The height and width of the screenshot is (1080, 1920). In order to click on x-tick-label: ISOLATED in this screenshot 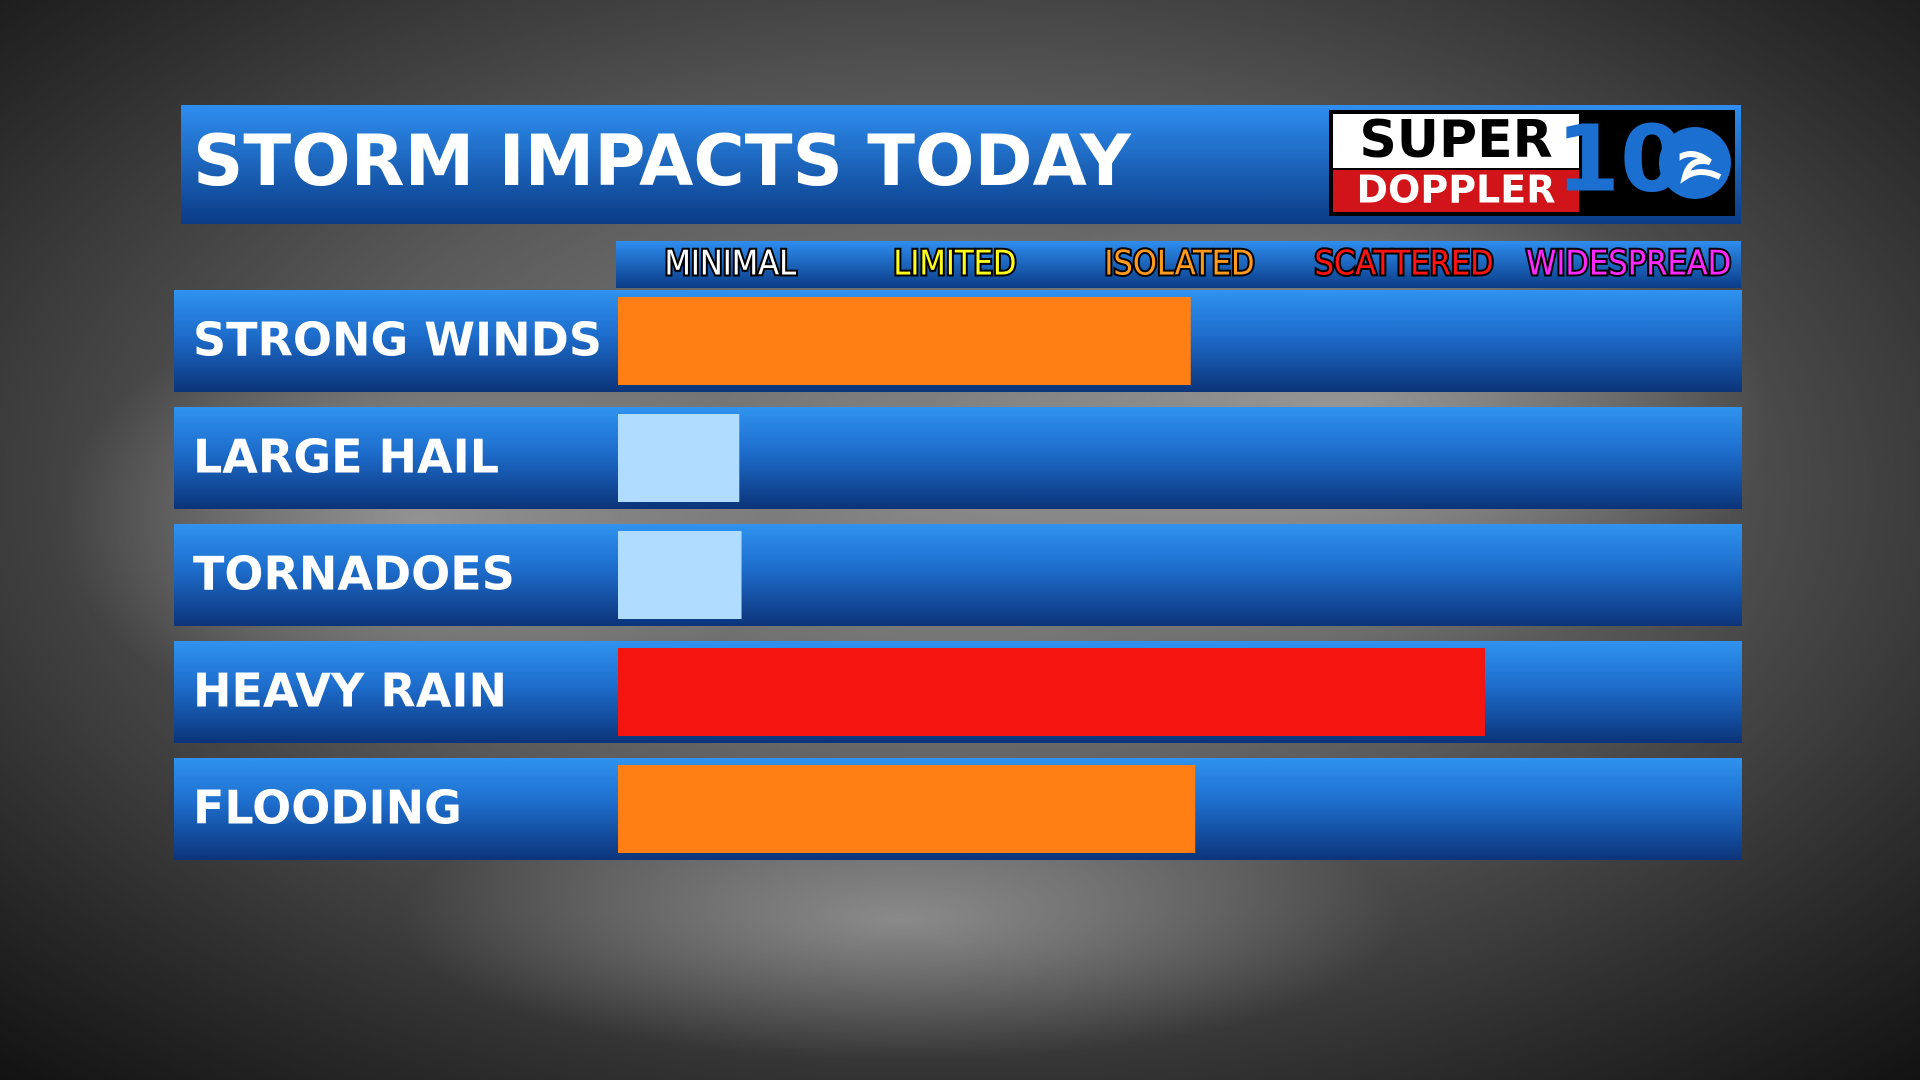, I will do `click(1179, 264)`.